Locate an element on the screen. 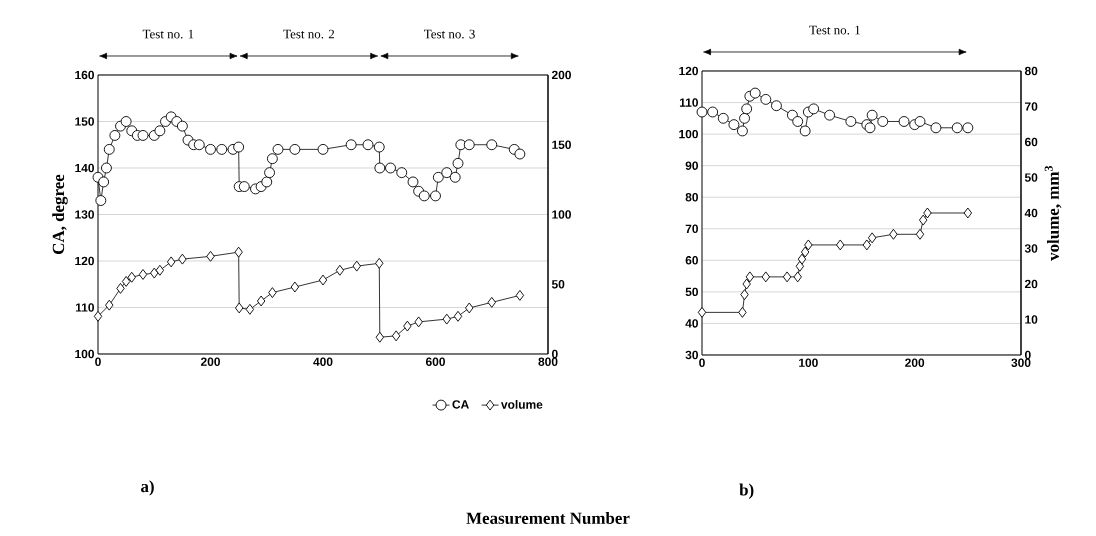 This screenshot has height=536, width=1096. y-tick-label: 60 is located at coordinates (691, 260).